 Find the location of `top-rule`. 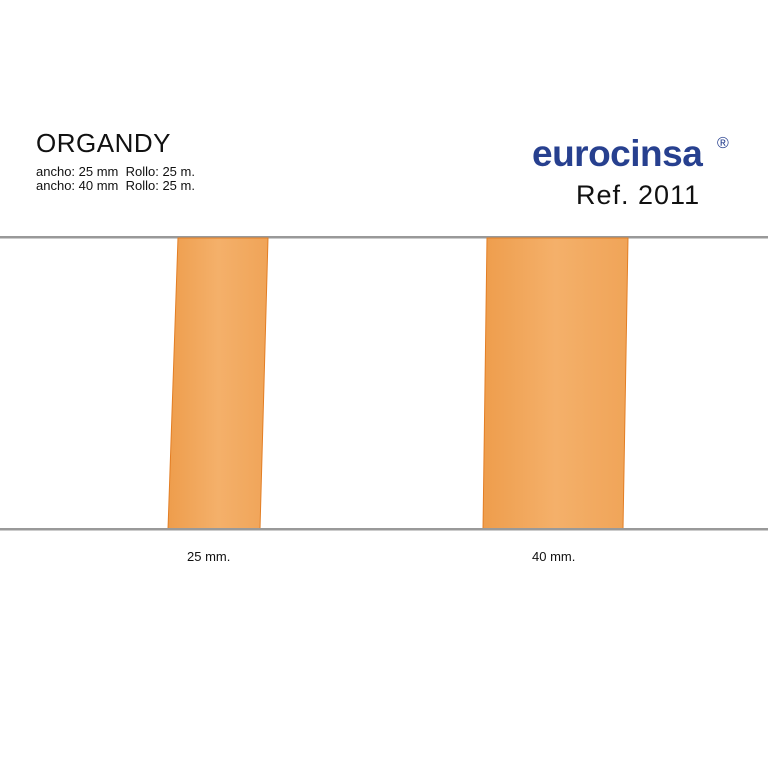

top-rule is located at coordinates (384, 237).